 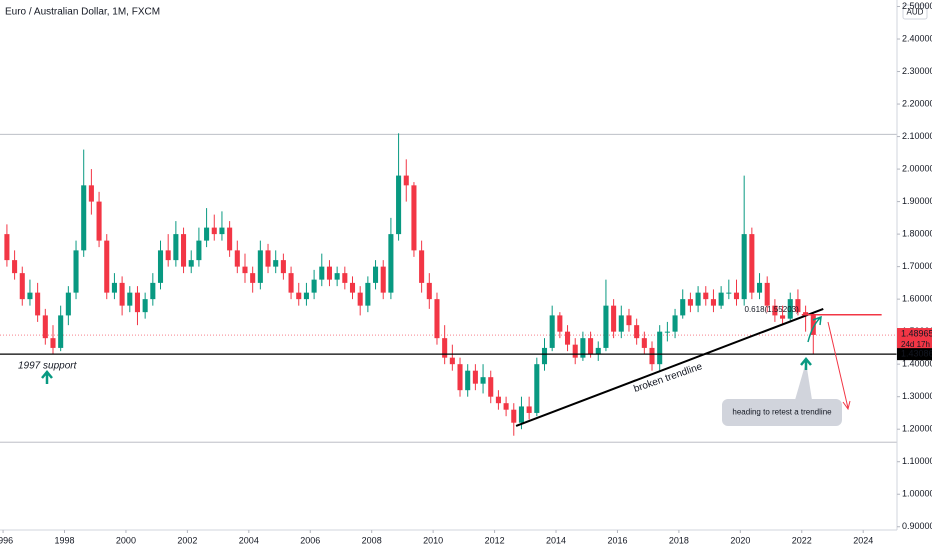 What do you see at coordinates (802, 540) in the screenshot?
I see `x-tick-label: 2022` at bounding box center [802, 540].